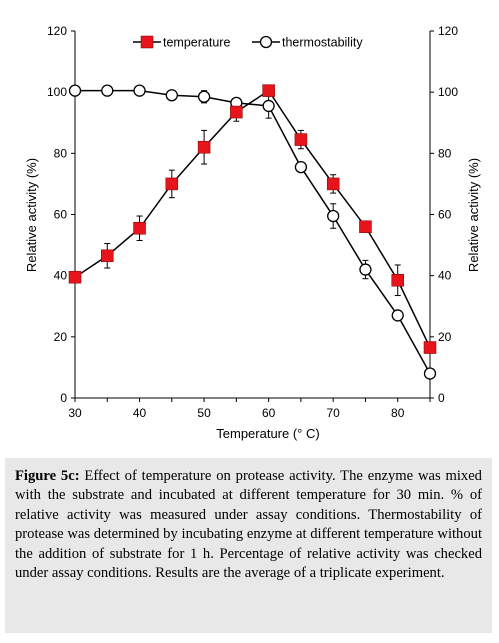  Describe the element at coordinates (269, 413) in the screenshot. I see `x-tick-label: 60` at that location.